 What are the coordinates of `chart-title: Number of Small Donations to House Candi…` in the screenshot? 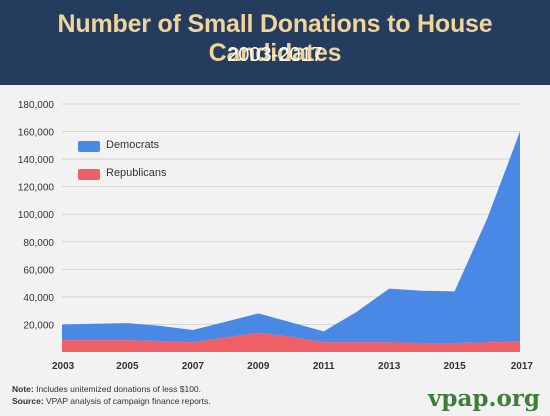 It's located at (275, 38).